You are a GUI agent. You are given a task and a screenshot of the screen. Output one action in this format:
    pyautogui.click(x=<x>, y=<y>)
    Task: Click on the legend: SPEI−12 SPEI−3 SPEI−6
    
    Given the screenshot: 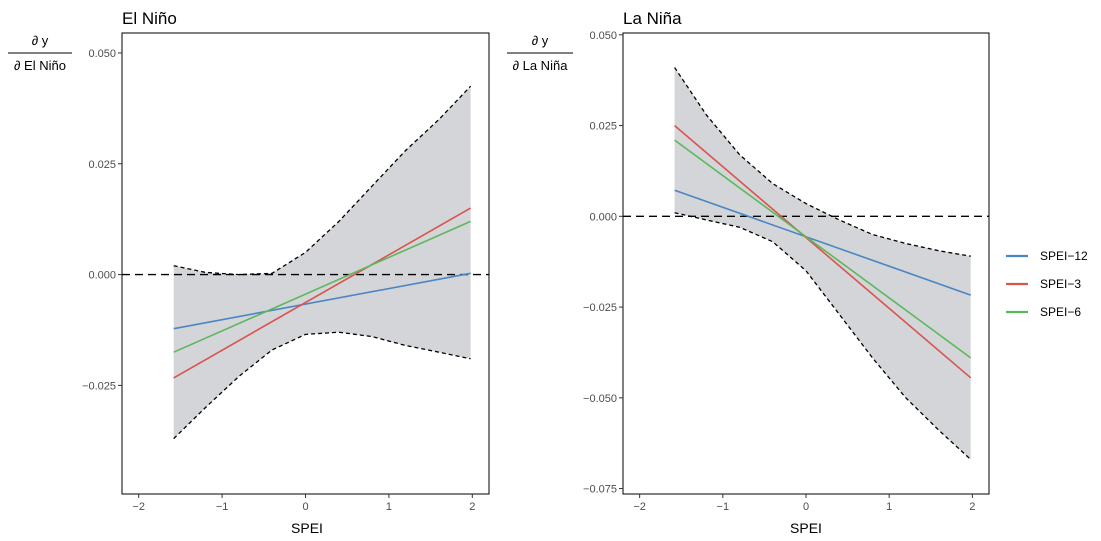 What is the action you would take?
    pyautogui.click(x=1047, y=284)
    